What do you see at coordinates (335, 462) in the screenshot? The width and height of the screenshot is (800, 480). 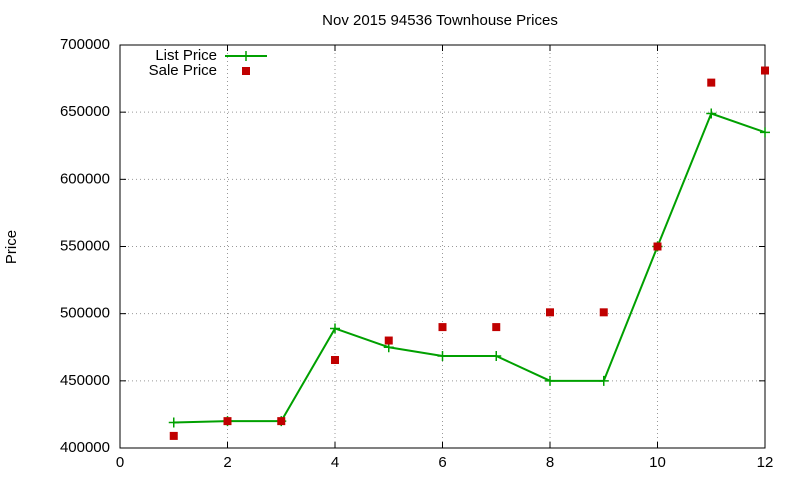 I see `x-tick-label: 4` at bounding box center [335, 462].